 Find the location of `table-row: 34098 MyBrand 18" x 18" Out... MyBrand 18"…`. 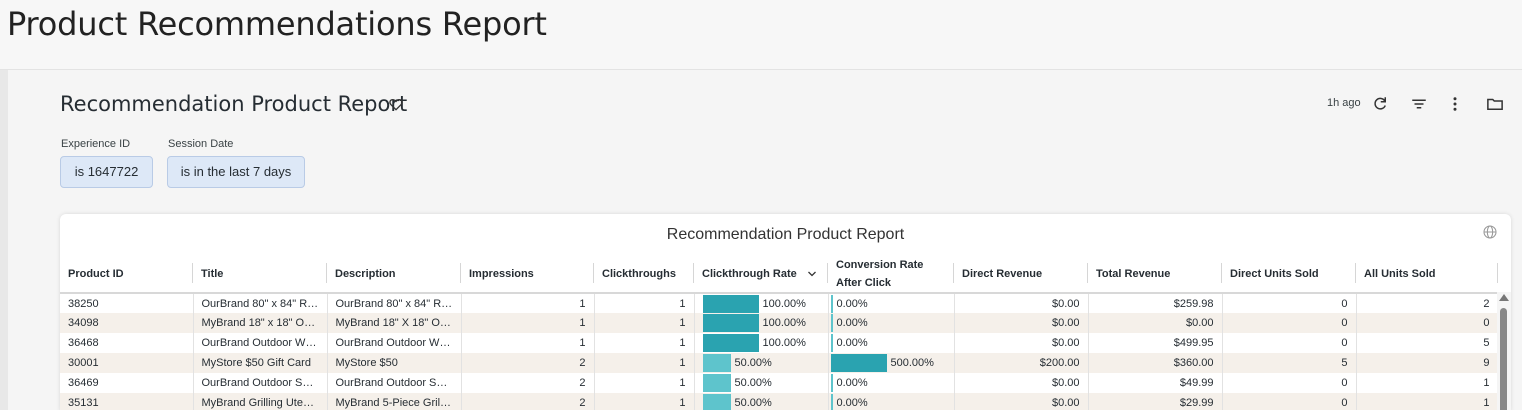

table-row: 34098 MyBrand 18" x 18" Out... MyBrand 18"… is located at coordinates (779, 323).